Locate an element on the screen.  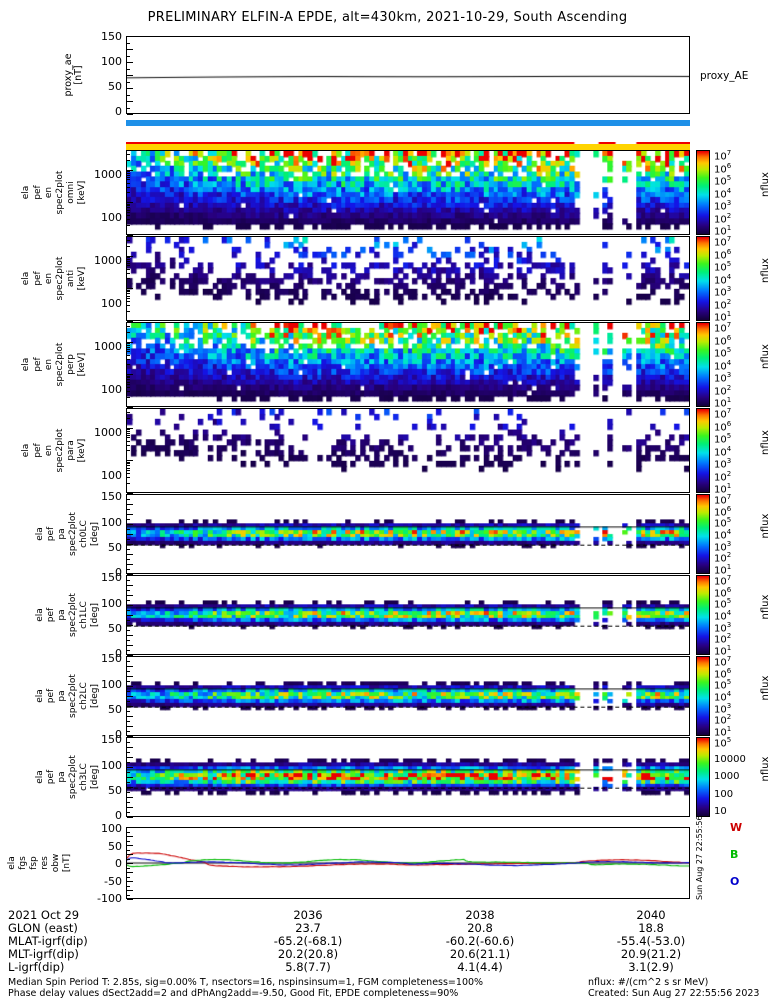
tick-time: 2036 is located at coordinates (308, 915).